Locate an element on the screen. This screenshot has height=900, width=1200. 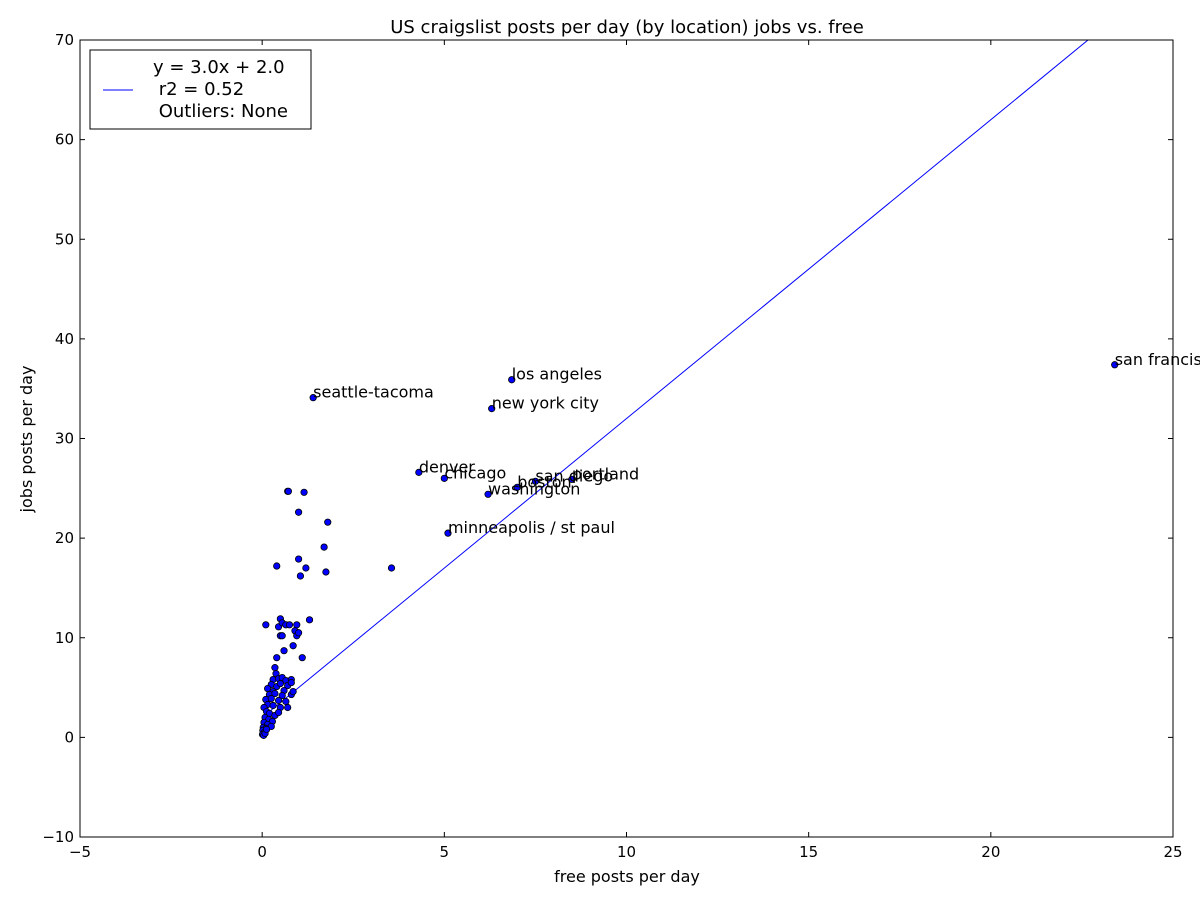
legend-entry-r2: r2 = 0.52 is located at coordinates (198, 89).